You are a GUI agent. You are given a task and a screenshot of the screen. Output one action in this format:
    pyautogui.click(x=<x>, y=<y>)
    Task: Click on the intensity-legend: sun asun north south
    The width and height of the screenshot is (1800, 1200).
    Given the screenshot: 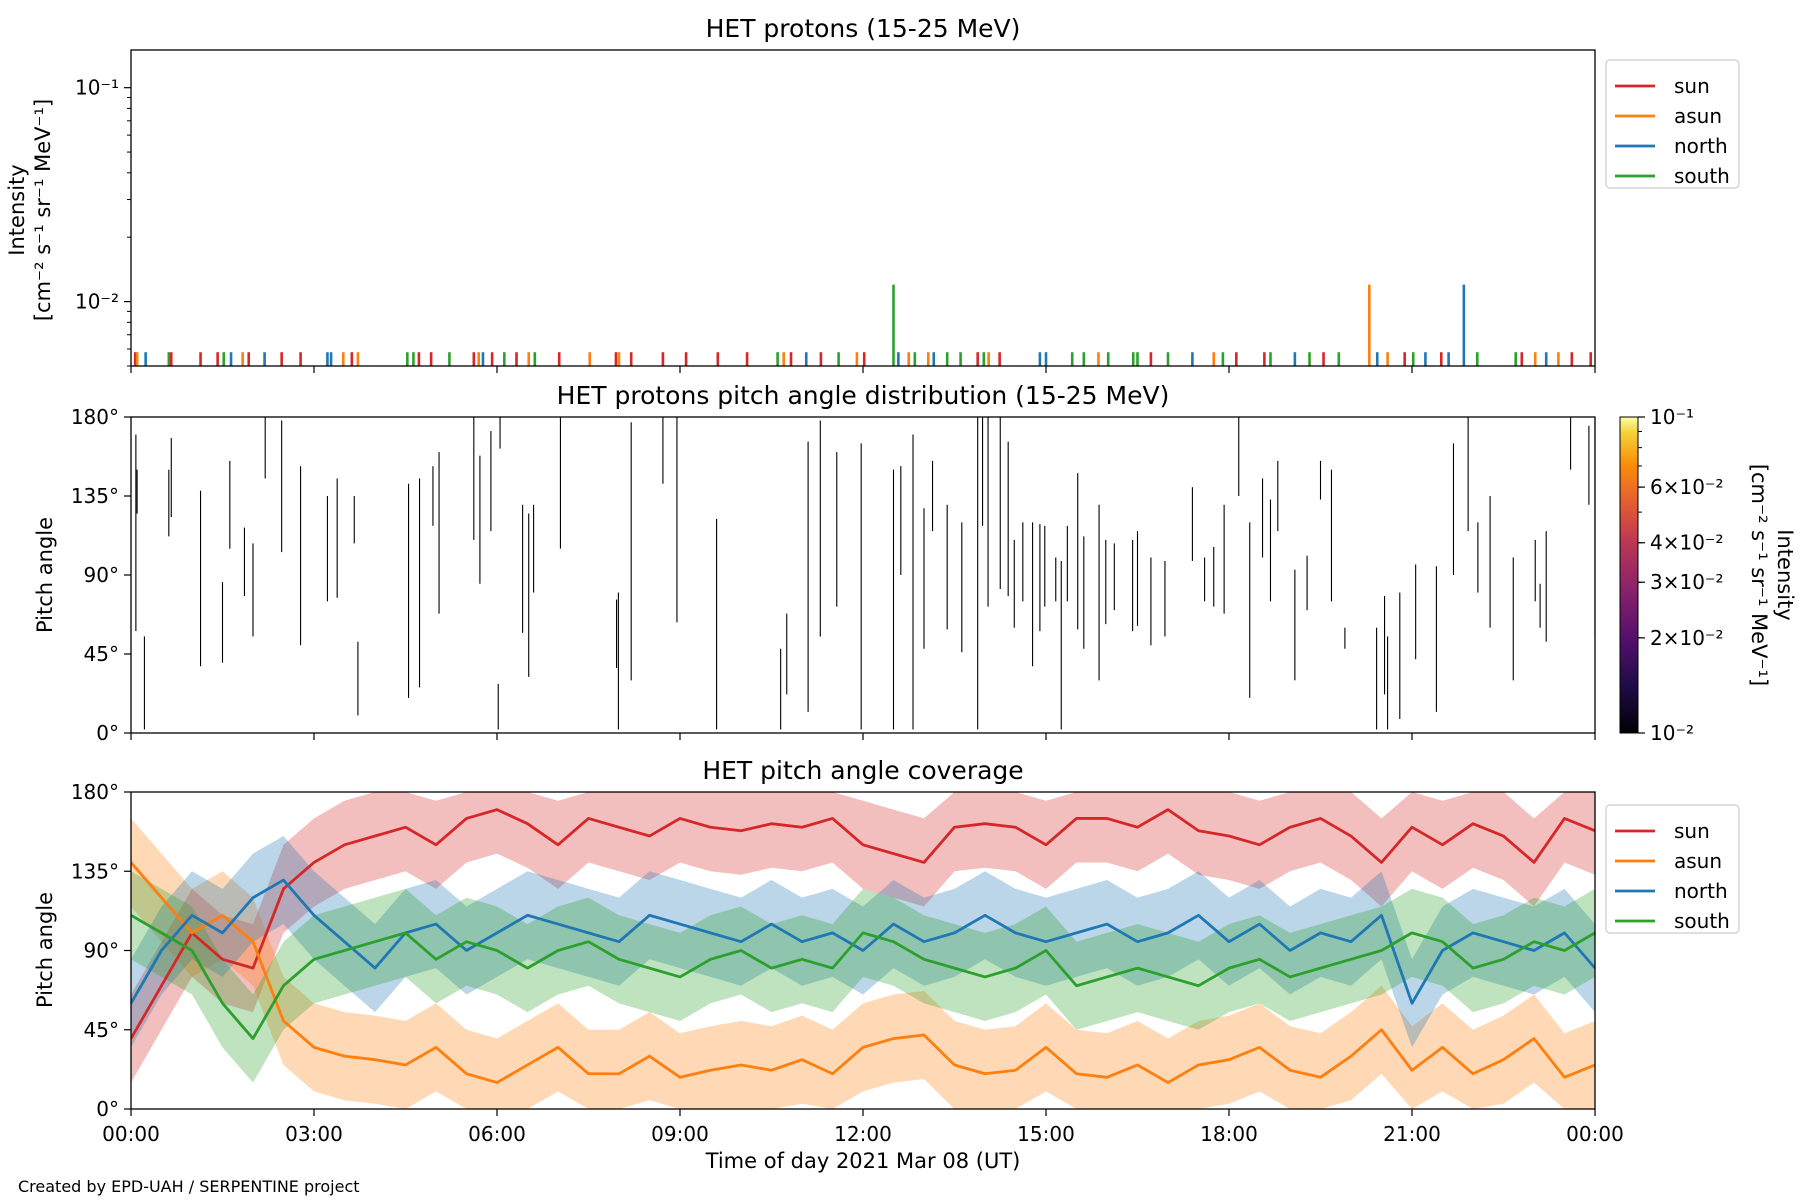 What is the action you would take?
    pyautogui.click(x=1672, y=124)
    